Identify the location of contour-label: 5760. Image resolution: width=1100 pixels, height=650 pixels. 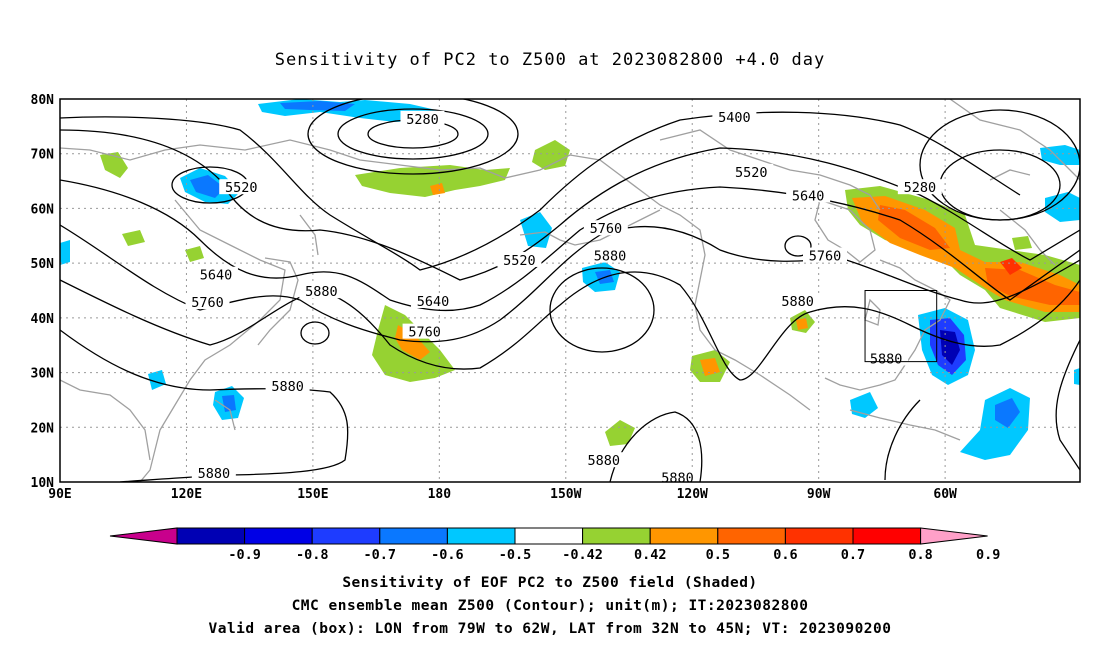
(207, 303).